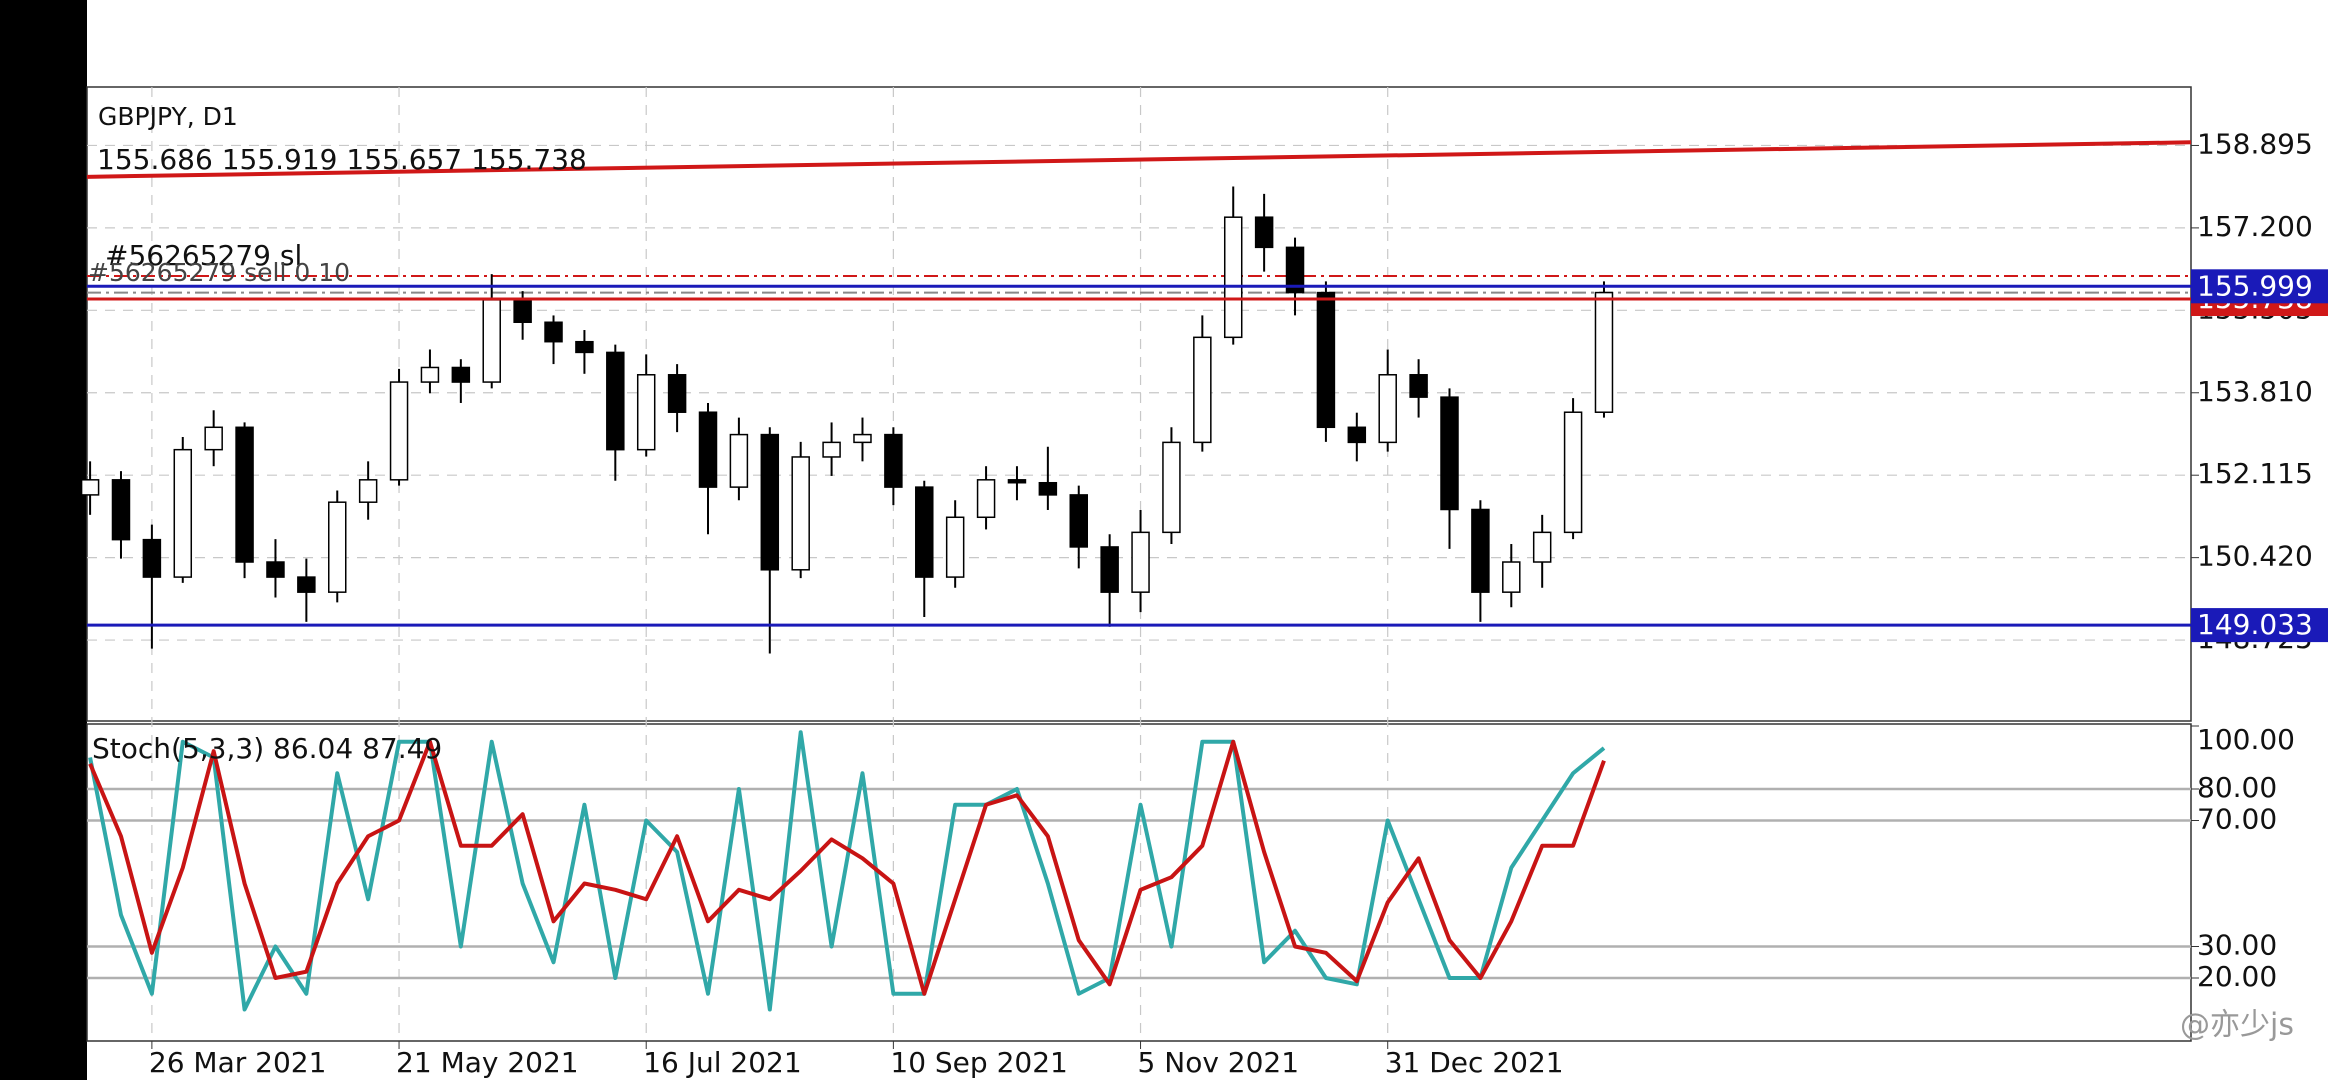  What do you see at coordinates (2255, 624) in the screenshot?
I see `price-badge-label: 149.033` at bounding box center [2255, 624].